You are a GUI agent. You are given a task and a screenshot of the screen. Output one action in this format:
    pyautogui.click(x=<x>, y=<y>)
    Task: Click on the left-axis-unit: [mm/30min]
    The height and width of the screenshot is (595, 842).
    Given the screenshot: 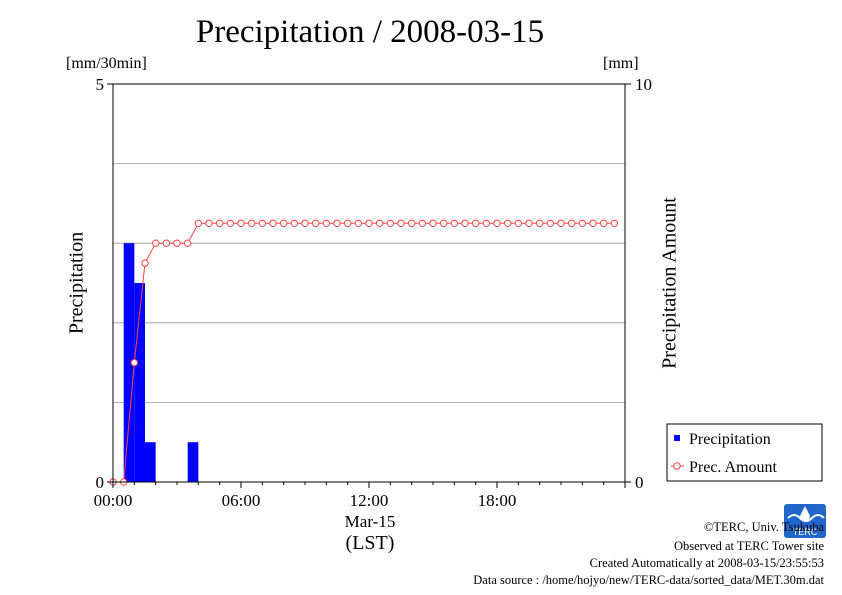 What is the action you would take?
    pyautogui.click(x=106, y=63)
    